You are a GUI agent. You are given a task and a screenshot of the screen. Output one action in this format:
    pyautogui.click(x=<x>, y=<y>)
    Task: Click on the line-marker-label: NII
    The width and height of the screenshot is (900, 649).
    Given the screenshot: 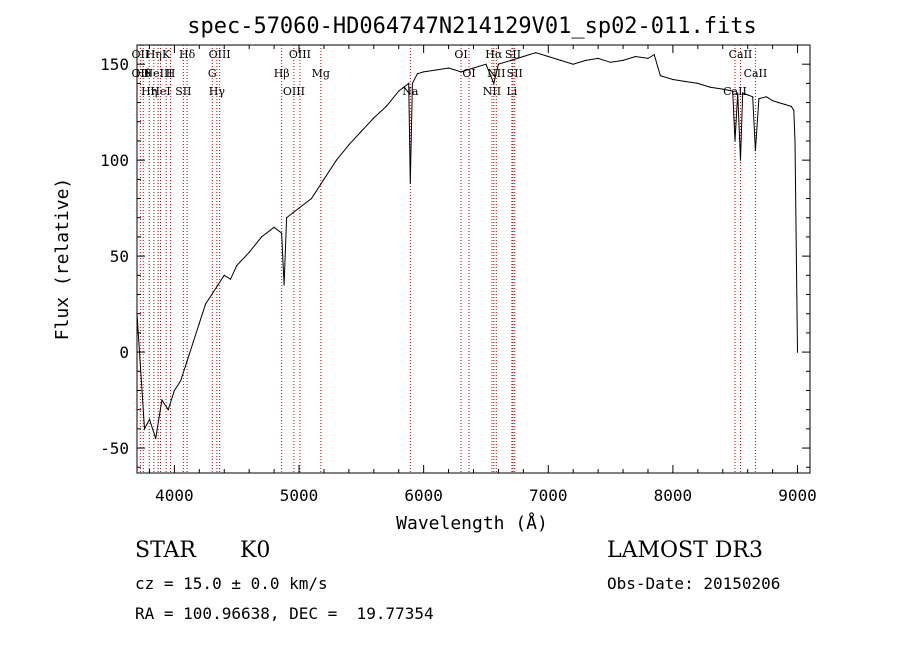 What is the action you would take?
    pyautogui.click(x=492, y=91)
    